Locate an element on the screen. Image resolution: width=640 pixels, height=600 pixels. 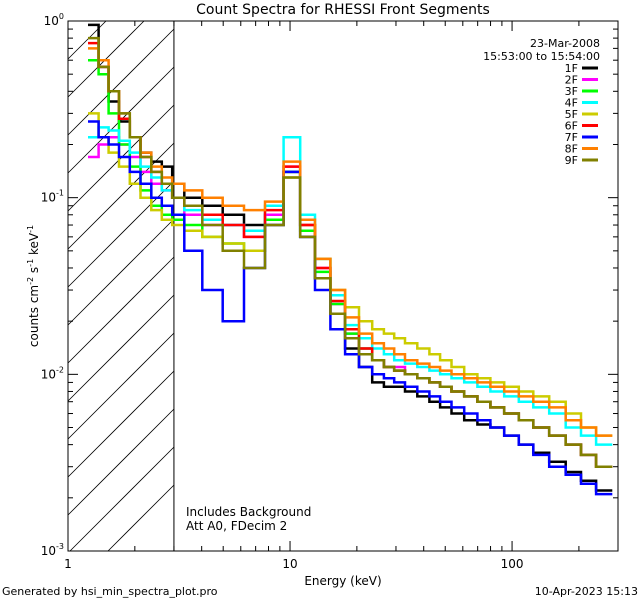
legend-label-3F: 3F is located at coordinates (571, 91).